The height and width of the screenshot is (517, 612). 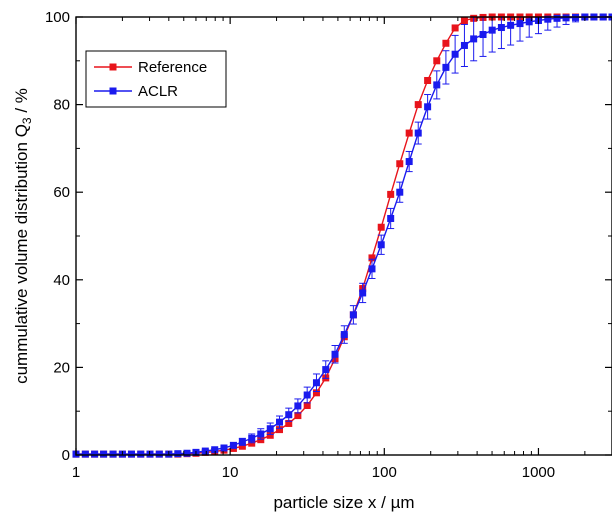 I want to click on legend-entry-aclr: ACLR, so click(x=136, y=91).